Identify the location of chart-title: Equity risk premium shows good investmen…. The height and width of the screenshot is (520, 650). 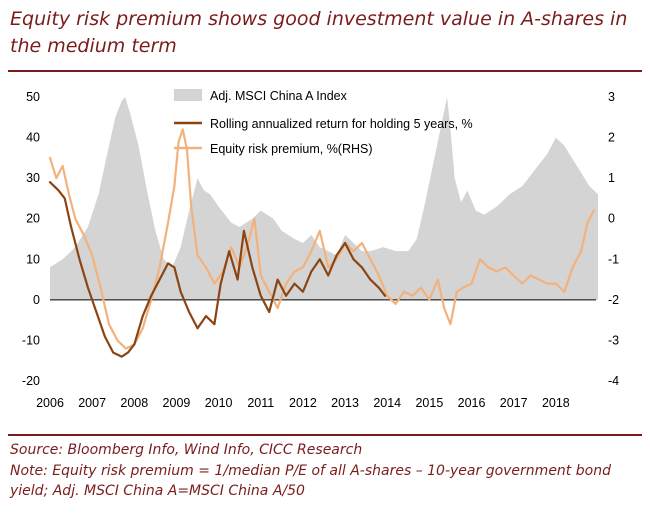
(319, 32).